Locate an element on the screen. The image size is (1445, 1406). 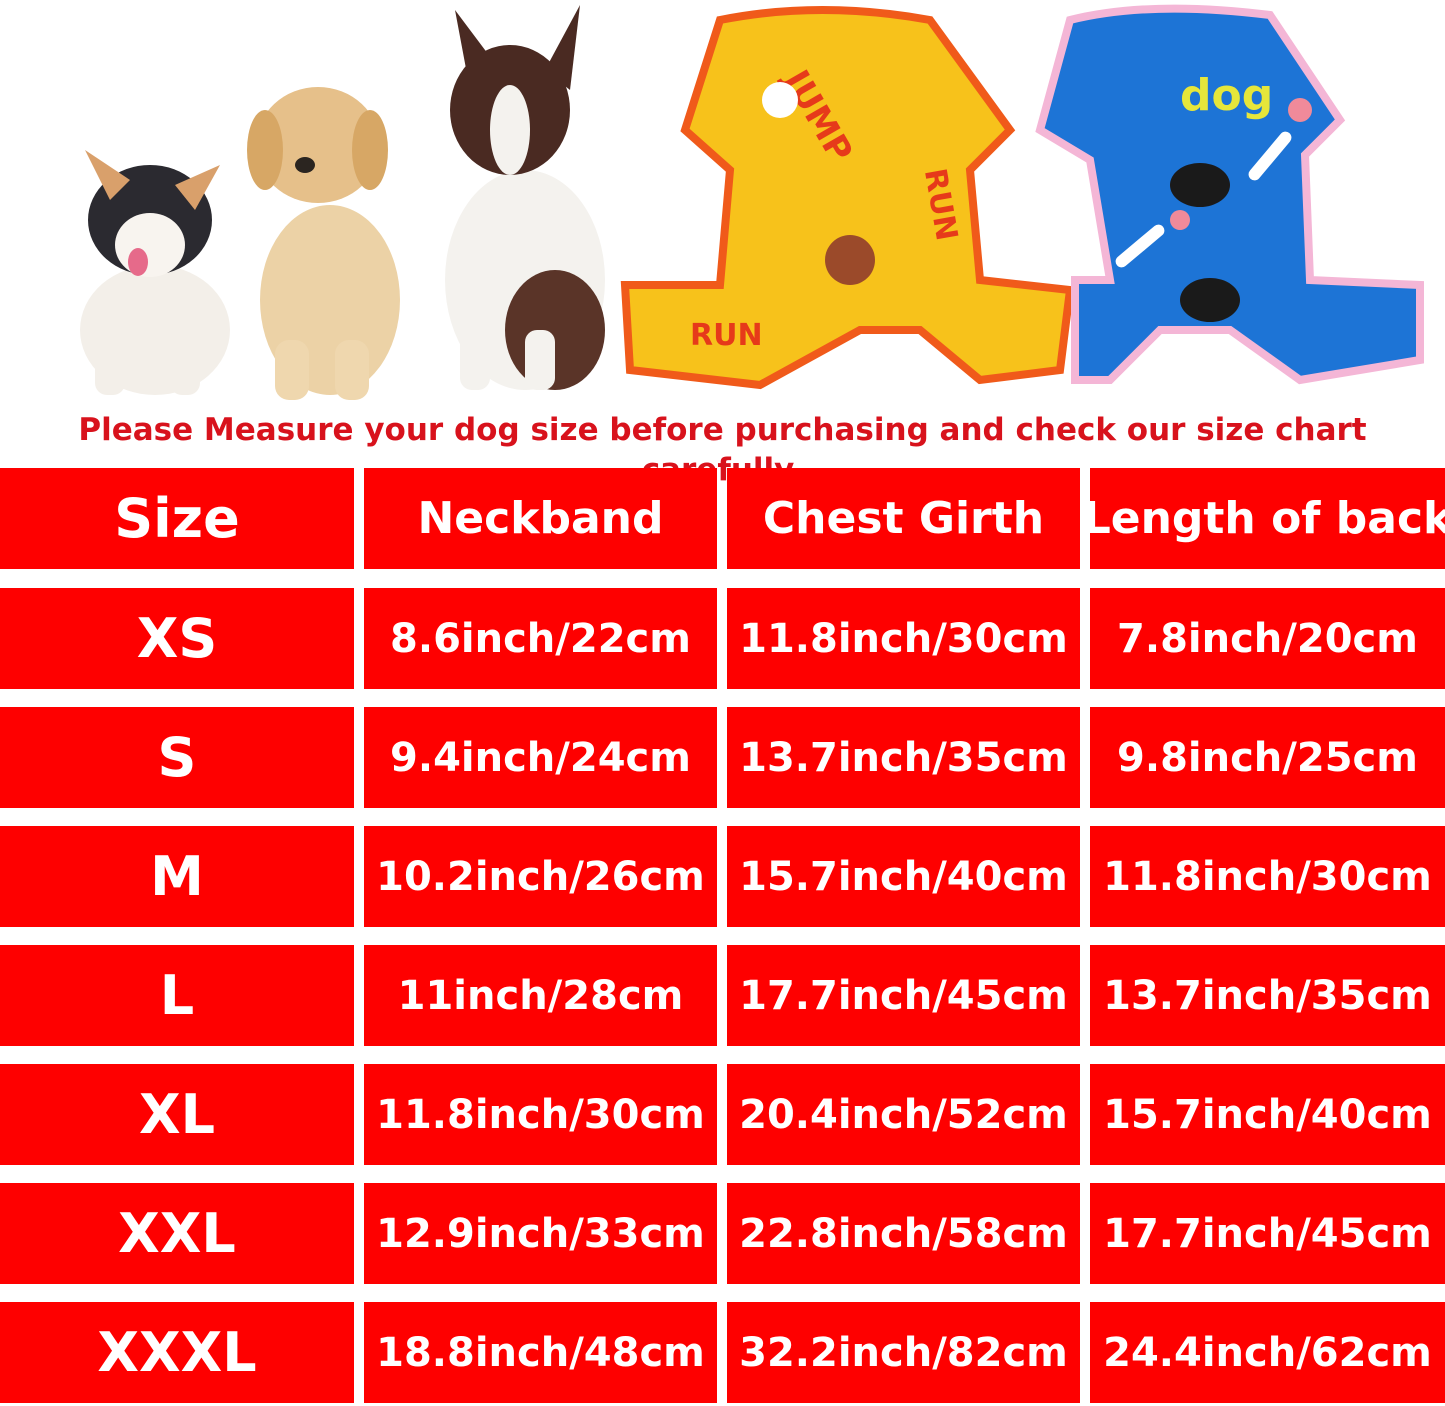
cell-neckband: 8.6inch/22cm is located at coordinates (540, 638).